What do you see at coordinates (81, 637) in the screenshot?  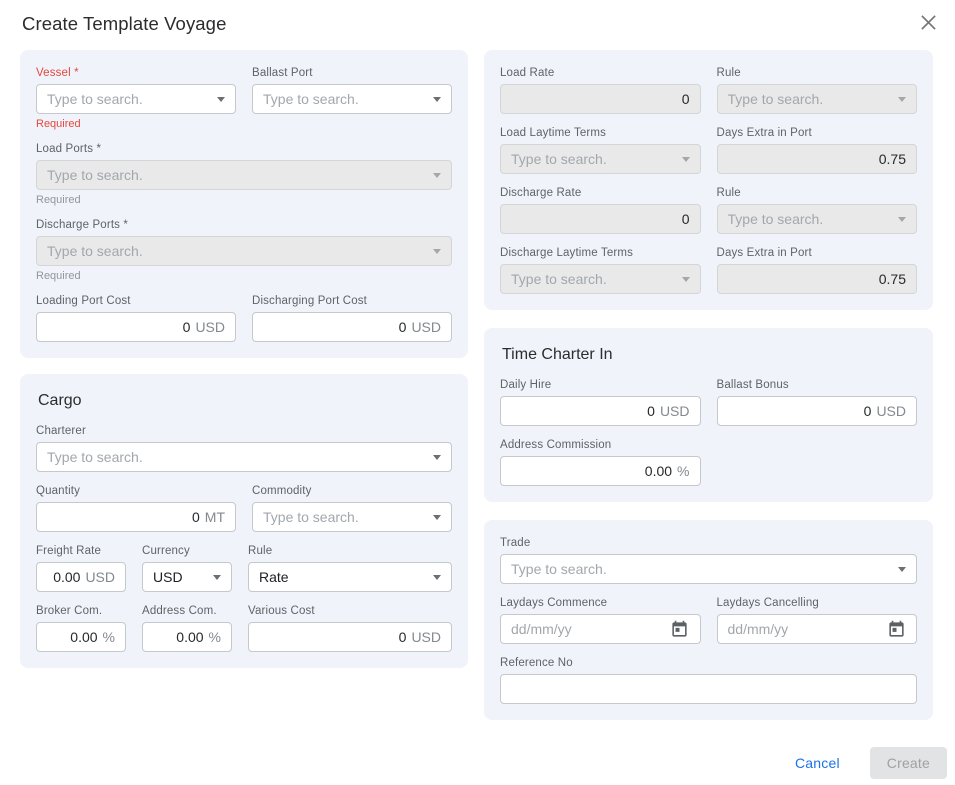 I see `broker-com-input: 0.00 %` at bounding box center [81, 637].